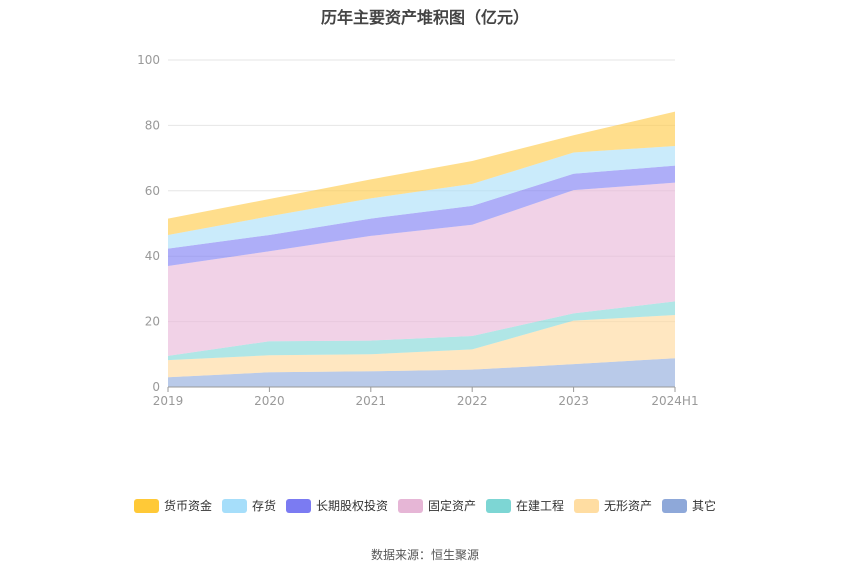  Describe the element at coordinates (451, 506) in the screenshot. I see `legend-label: 固定资产` at that location.